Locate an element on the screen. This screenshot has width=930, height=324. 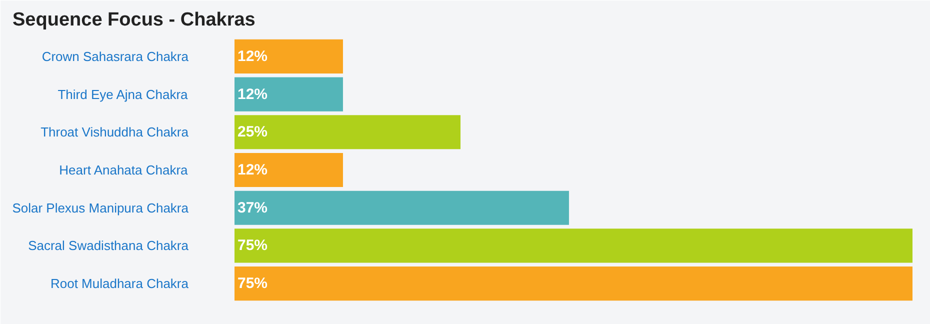
data-label: 37% is located at coordinates (253, 207).